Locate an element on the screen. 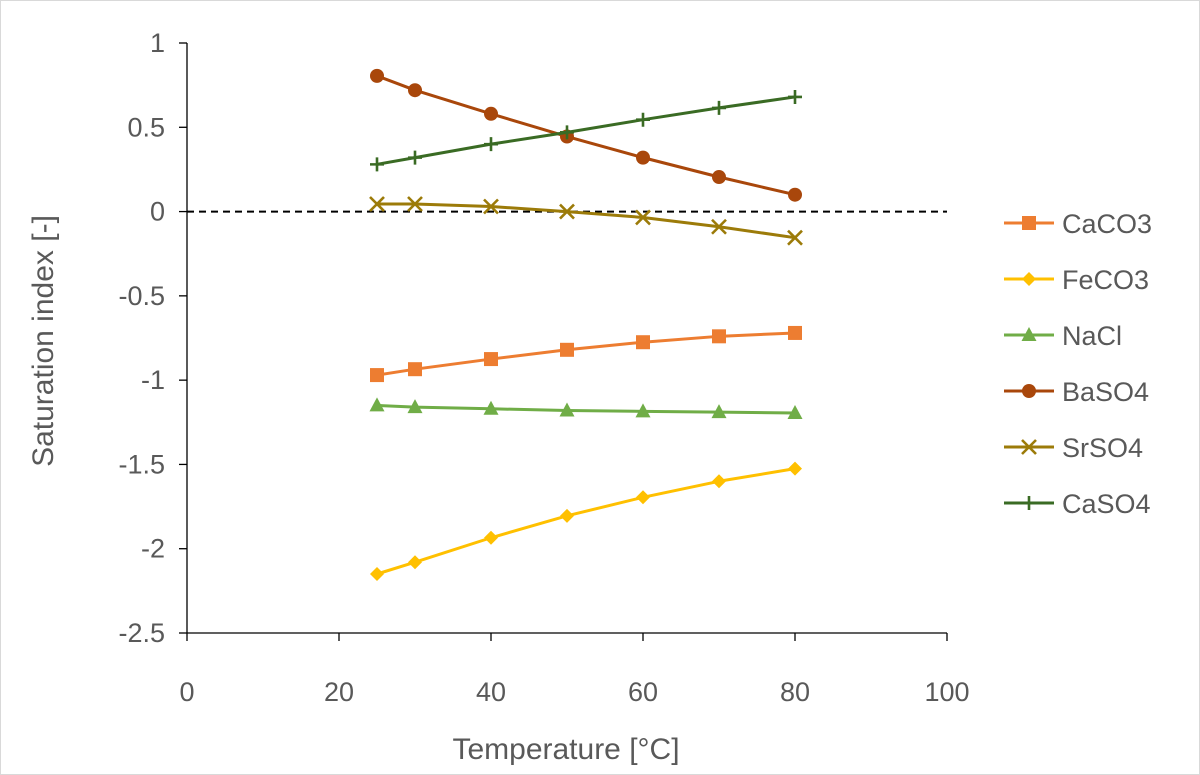 The height and width of the screenshot is (775, 1200). series-caso4 is located at coordinates (586, 130).